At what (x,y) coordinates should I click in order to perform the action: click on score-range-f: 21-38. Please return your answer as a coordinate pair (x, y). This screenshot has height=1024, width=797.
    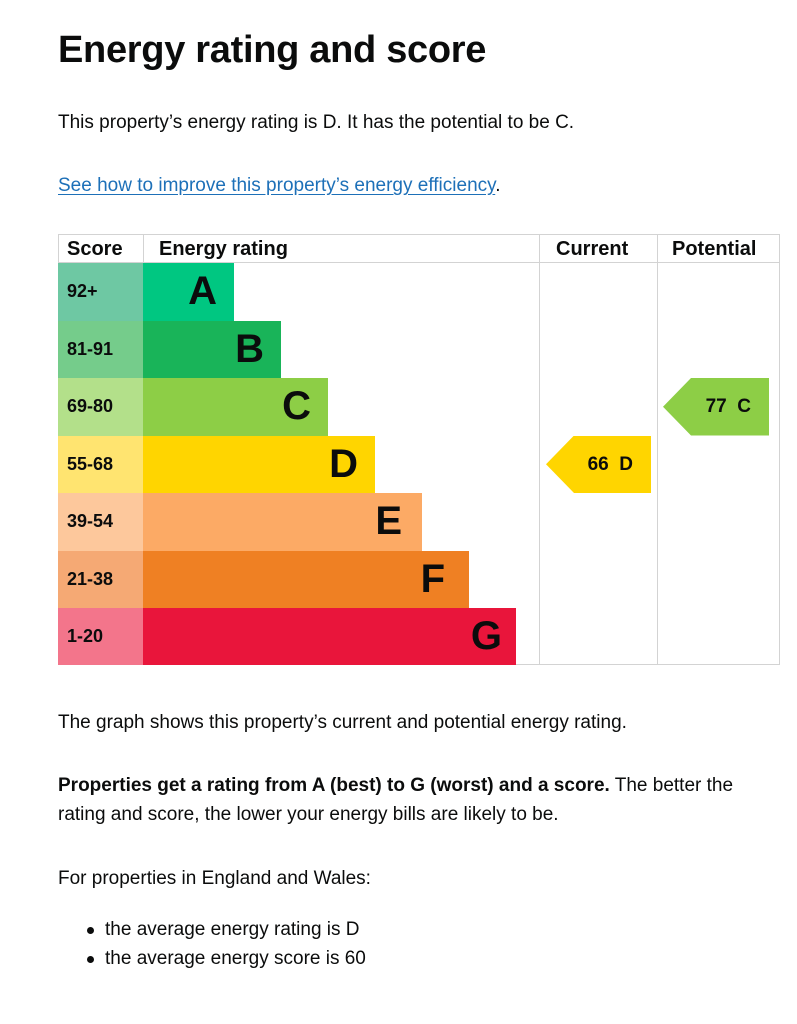
    Looking at the image, I should click on (100, 579).